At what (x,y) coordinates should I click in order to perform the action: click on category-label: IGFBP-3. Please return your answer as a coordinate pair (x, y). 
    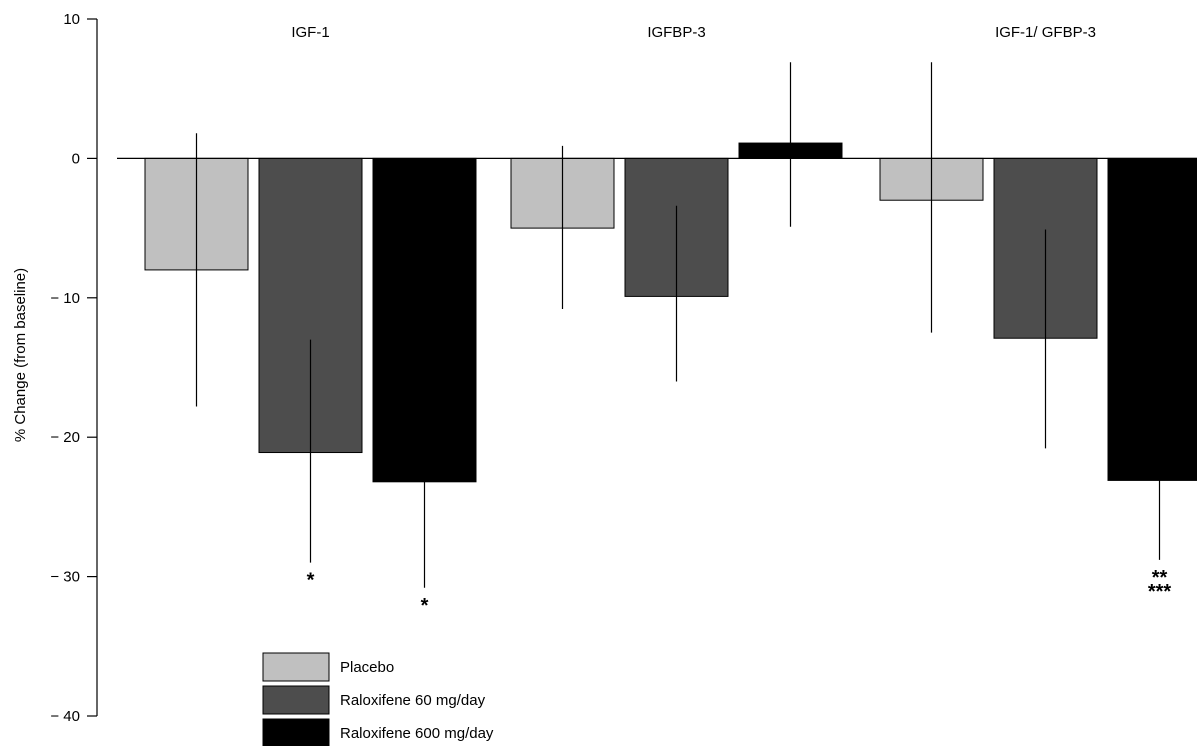
    Looking at the image, I should click on (676, 32).